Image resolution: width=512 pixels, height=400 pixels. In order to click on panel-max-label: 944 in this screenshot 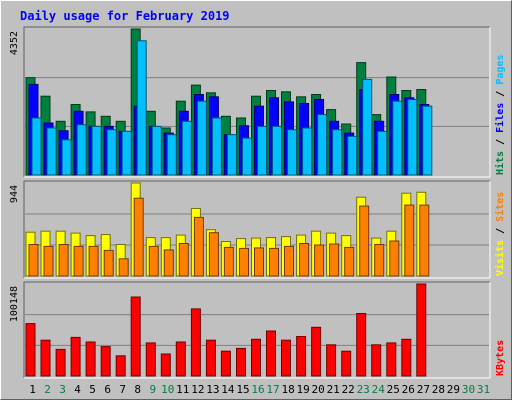, I will do `click(14, 194)`.